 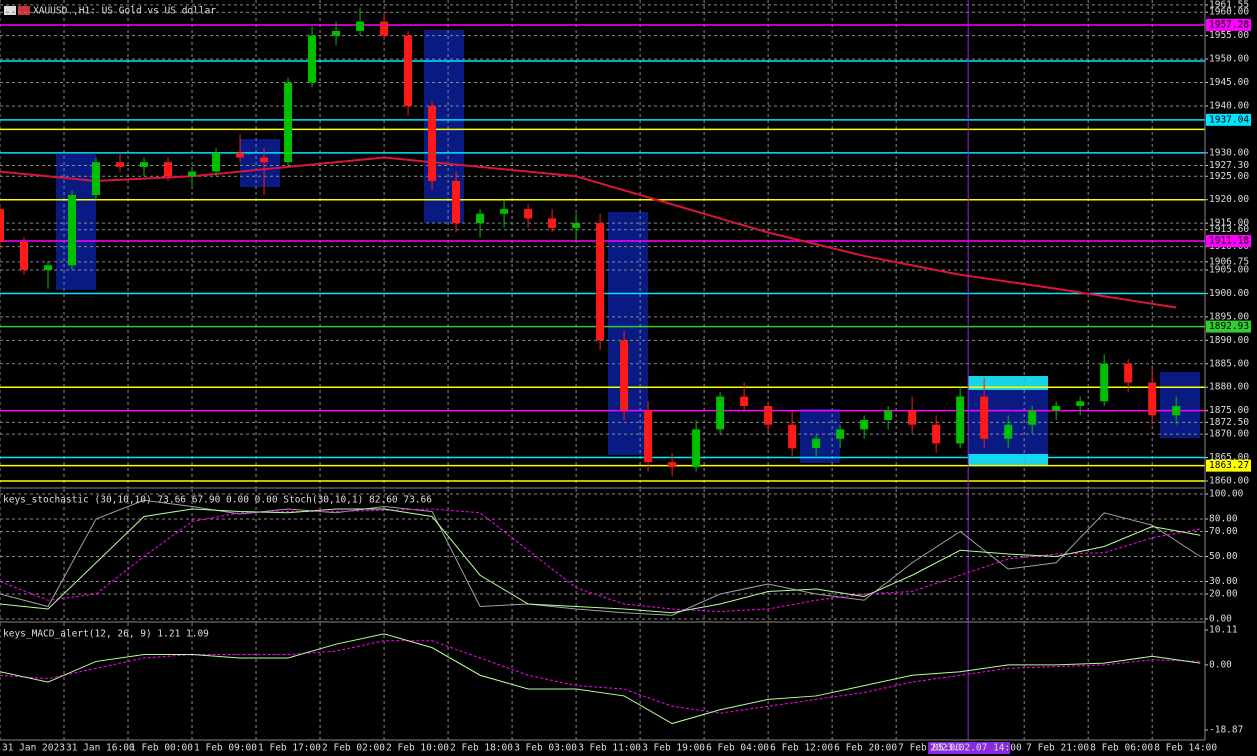 What do you see at coordinates (1223, 519) in the screenshot?
I see `y-tick-label: 80.00` at bounding box center [1223, 519].